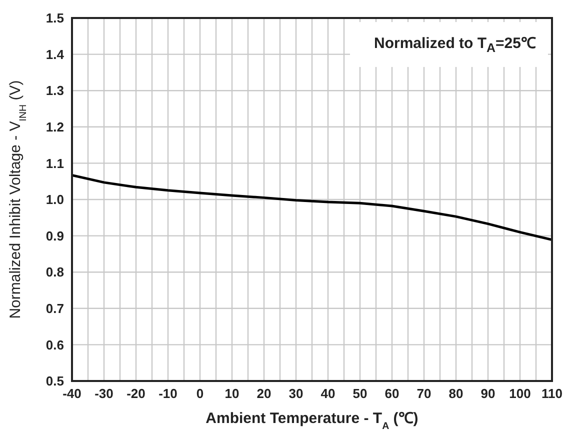 This screenshot has height=434, width=568. Describe the element at coordinates (488, 394) in the screenshot. I see `x-tick-label: 90` at that location.